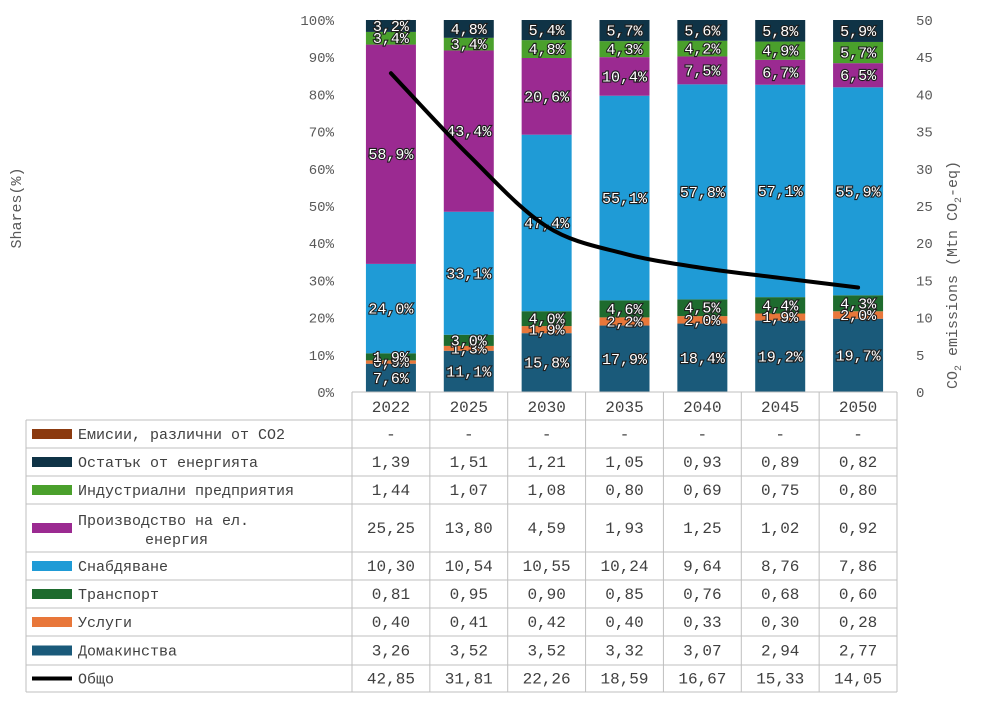  What do you see at coordinates (547, 50) in the screenshot?
I see `bar-value-label: 4,8%` at bounding box center [547, 50].